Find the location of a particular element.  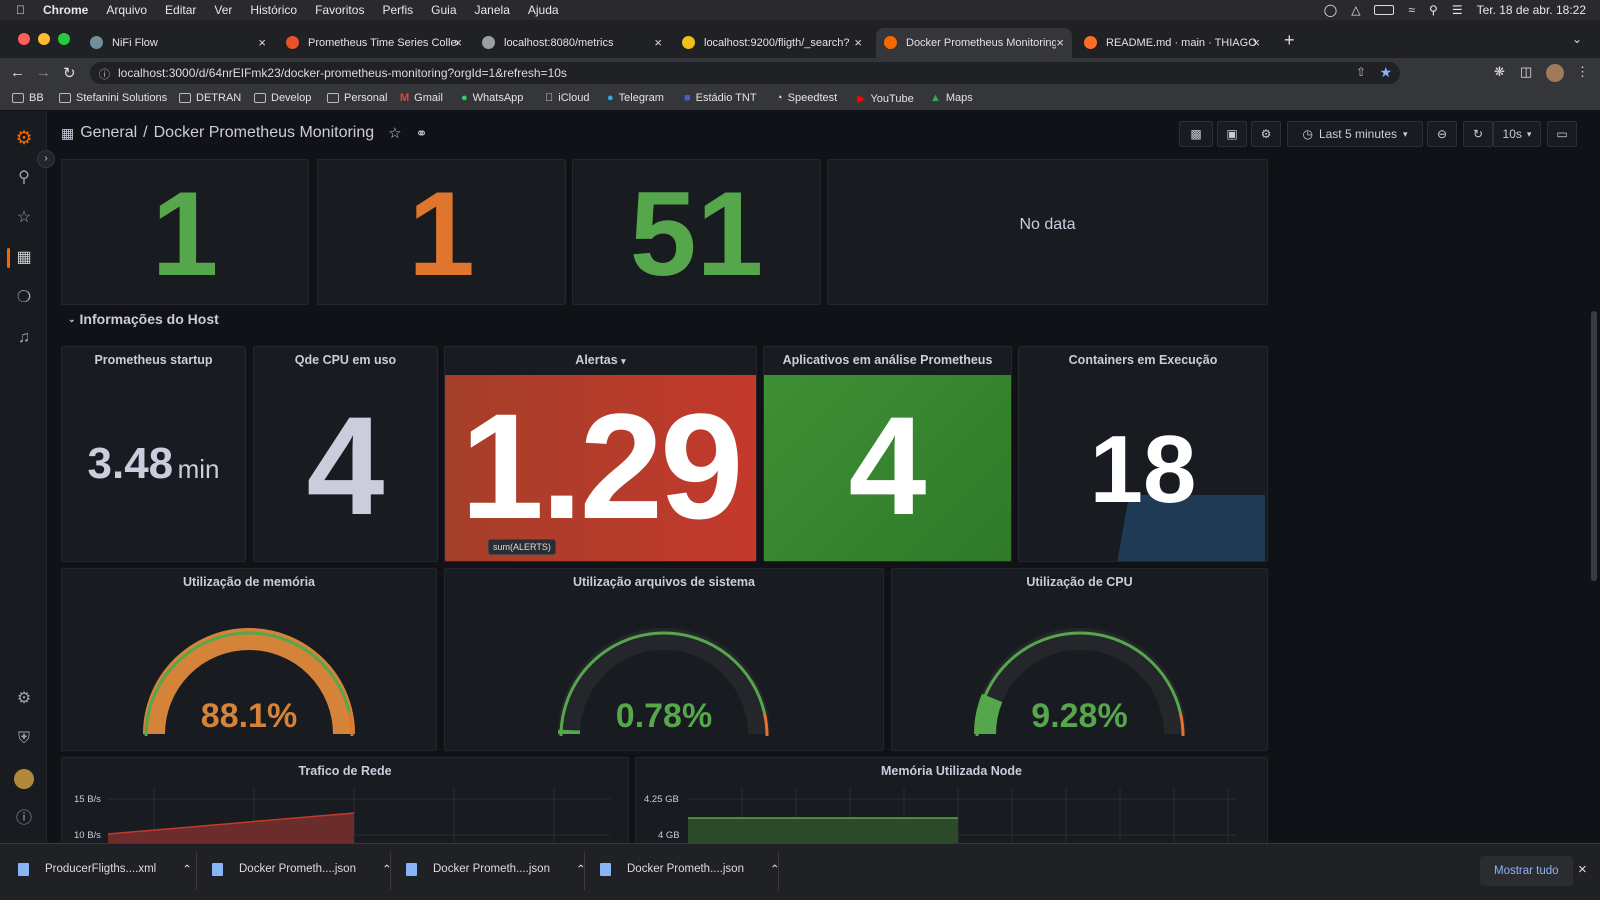

configuration-gear-icon: ⚙ is located at coordinates (24, 698).